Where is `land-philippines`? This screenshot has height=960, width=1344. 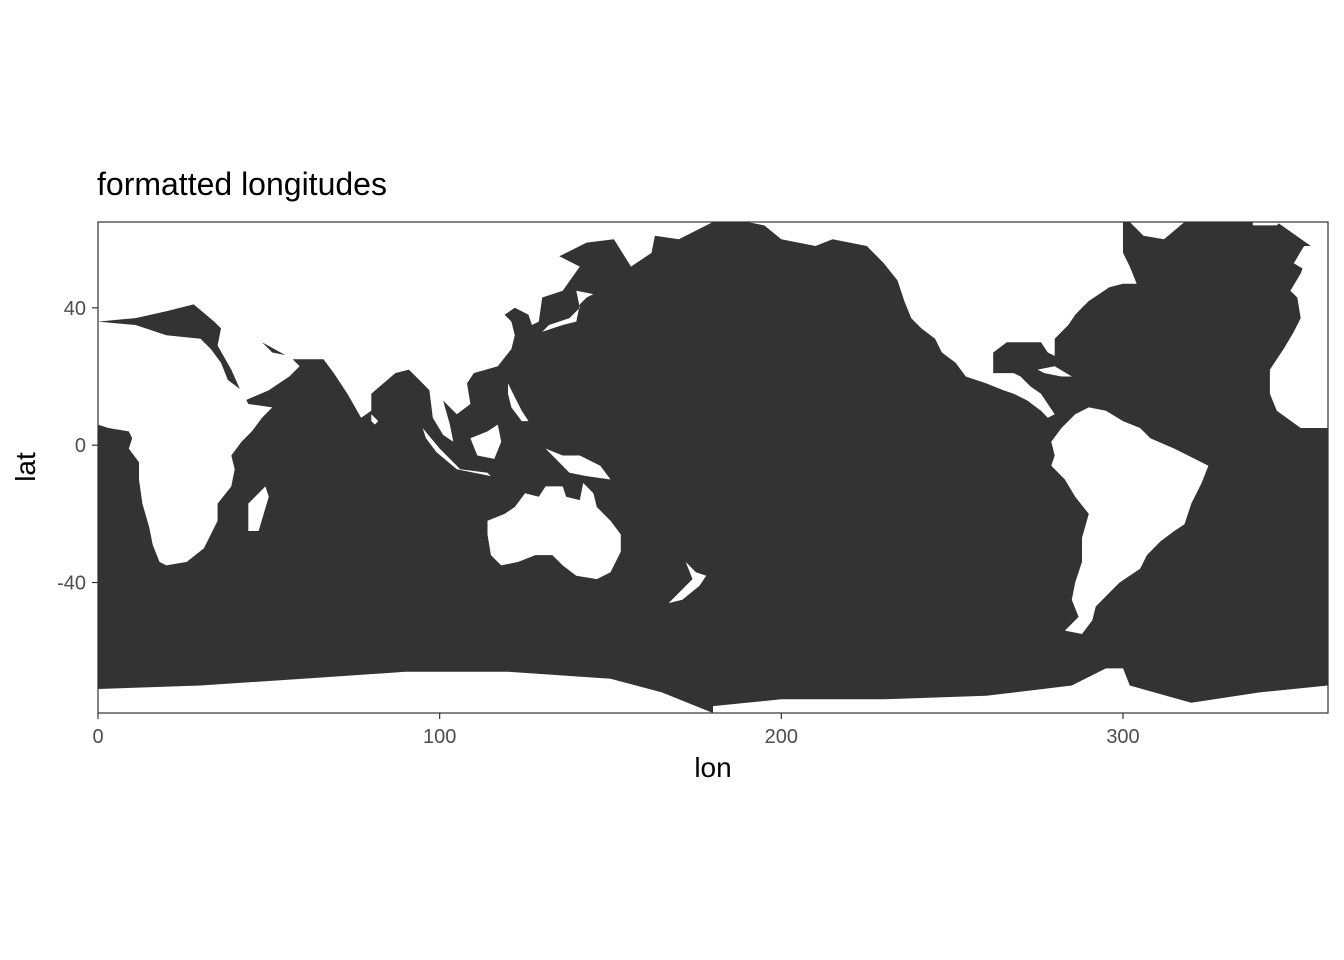
land-philippines is located at coordinates (518, 402).